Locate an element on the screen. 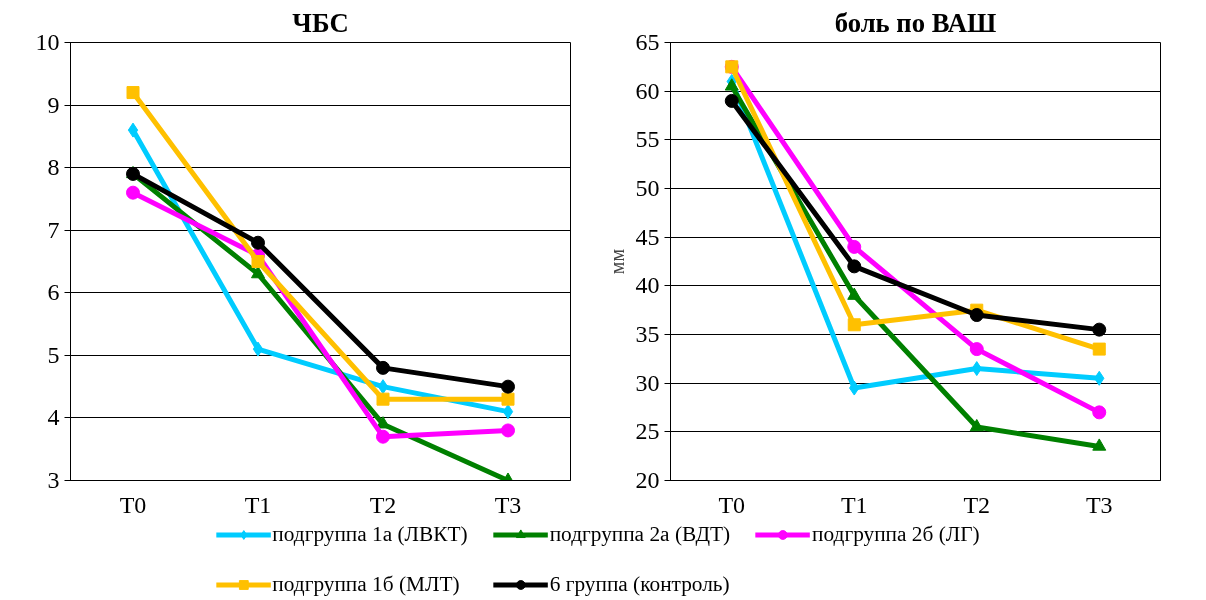 Image resolution: width=1206 pixels, height=600 pixels. y-tick-label: 60 is located at coordinates (647, 90).